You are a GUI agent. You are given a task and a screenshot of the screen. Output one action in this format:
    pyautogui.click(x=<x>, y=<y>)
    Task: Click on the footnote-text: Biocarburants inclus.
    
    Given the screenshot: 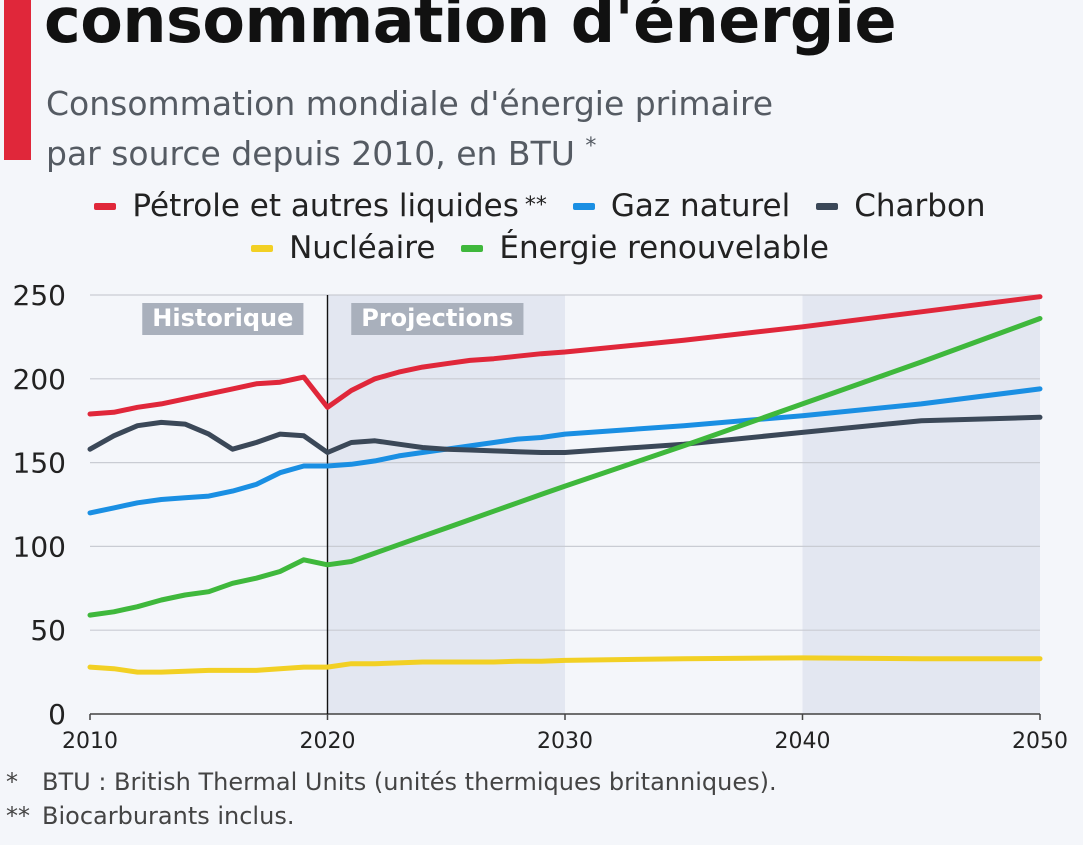 What is the action you would take?
    pyautogui.click(x=168, y=816)
    